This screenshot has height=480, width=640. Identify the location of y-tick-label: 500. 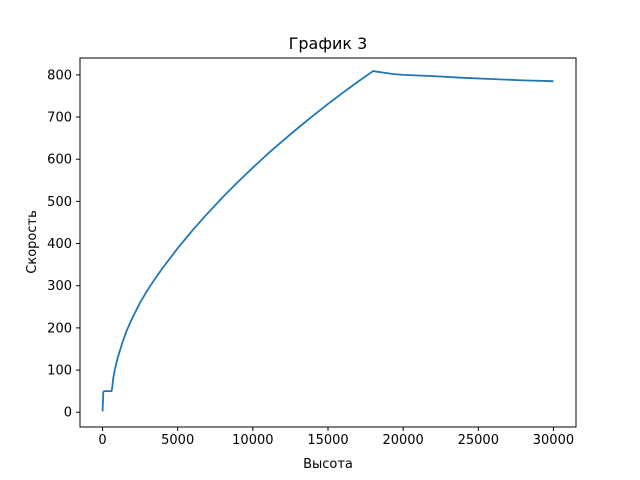
(59, 202).